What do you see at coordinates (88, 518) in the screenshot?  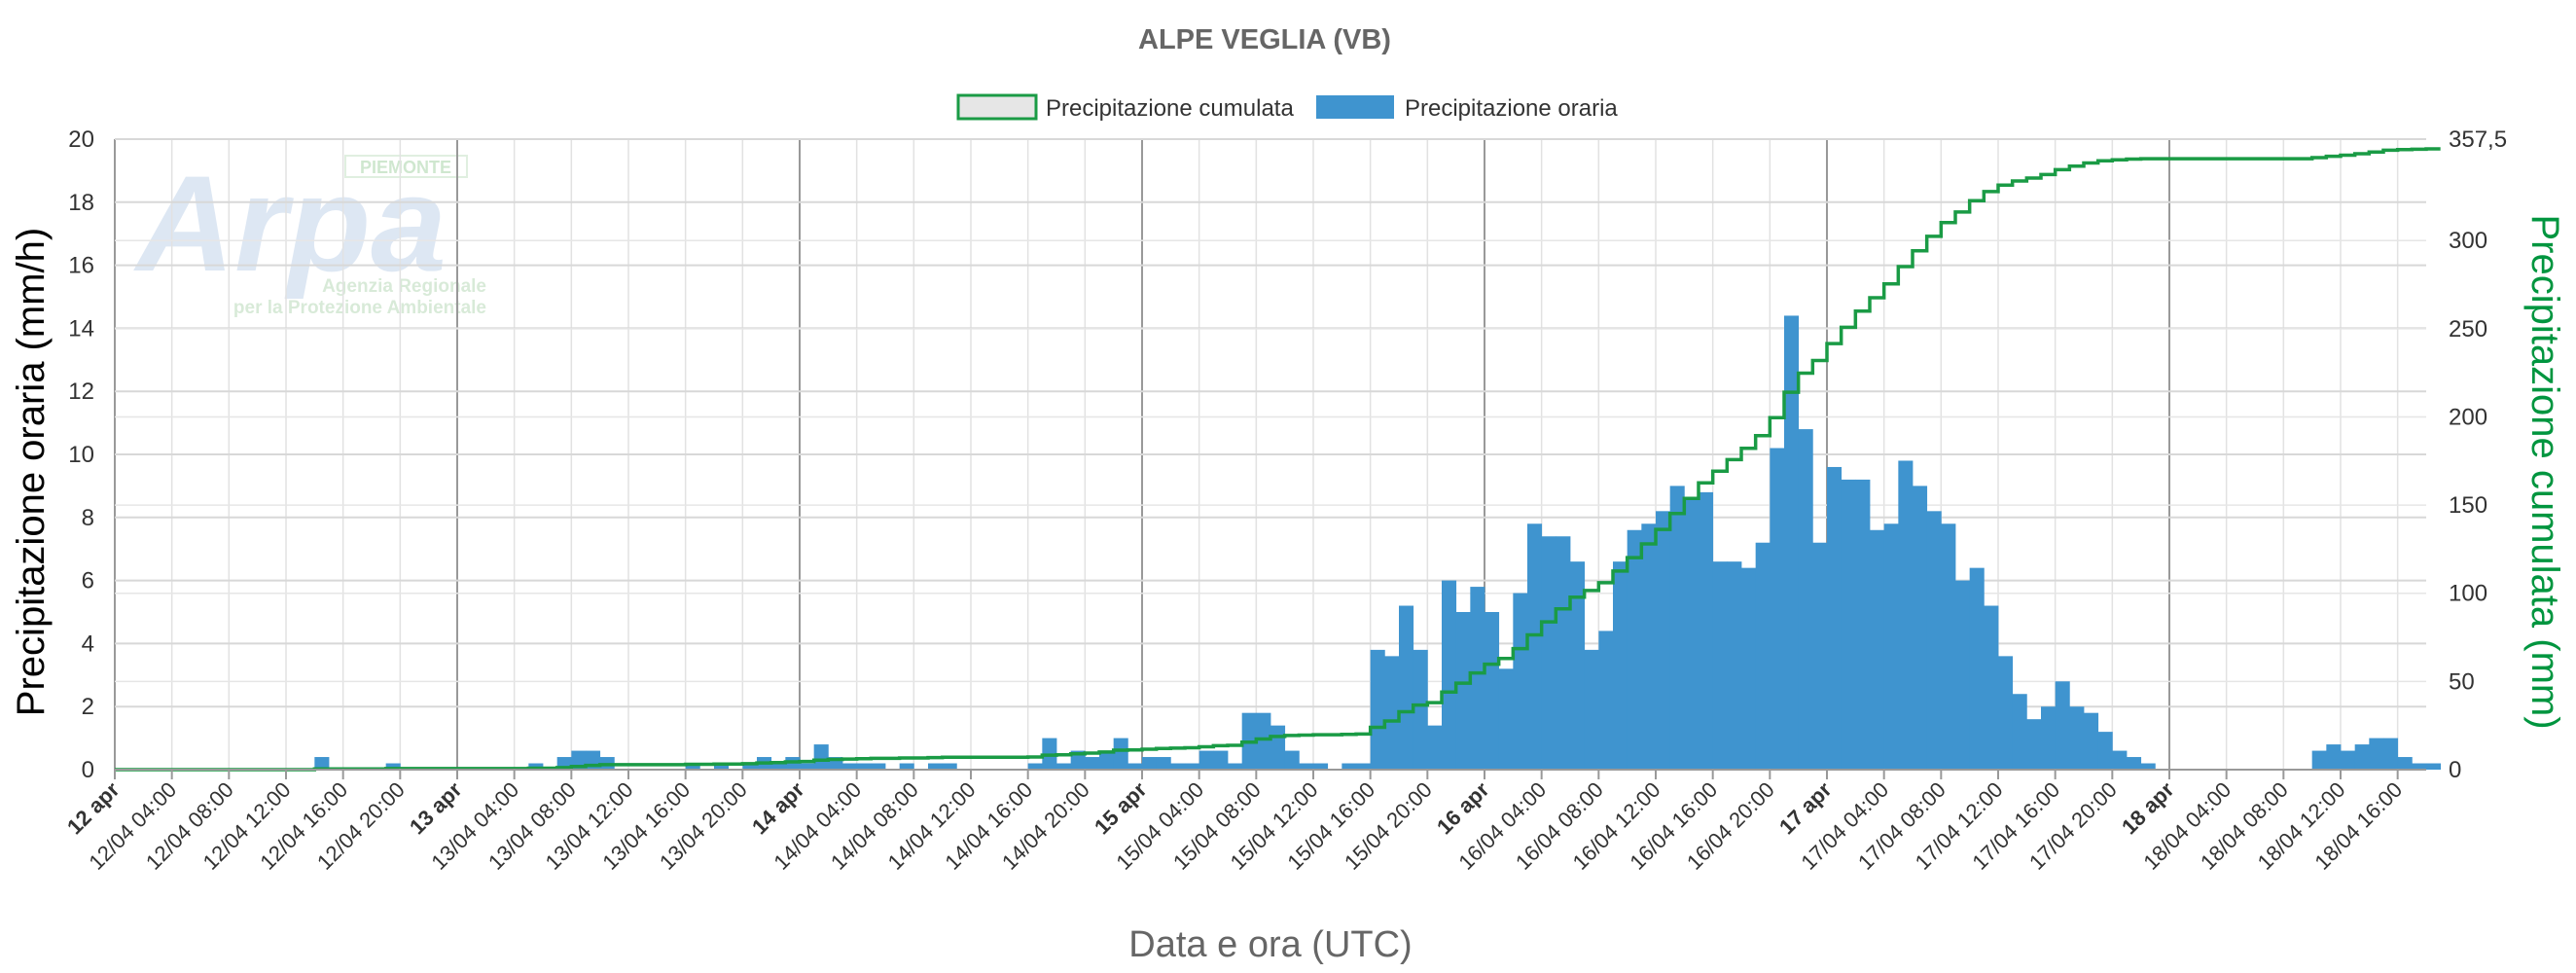 I see `y-left-tick-label: 8` at bounding box center [88, 518].